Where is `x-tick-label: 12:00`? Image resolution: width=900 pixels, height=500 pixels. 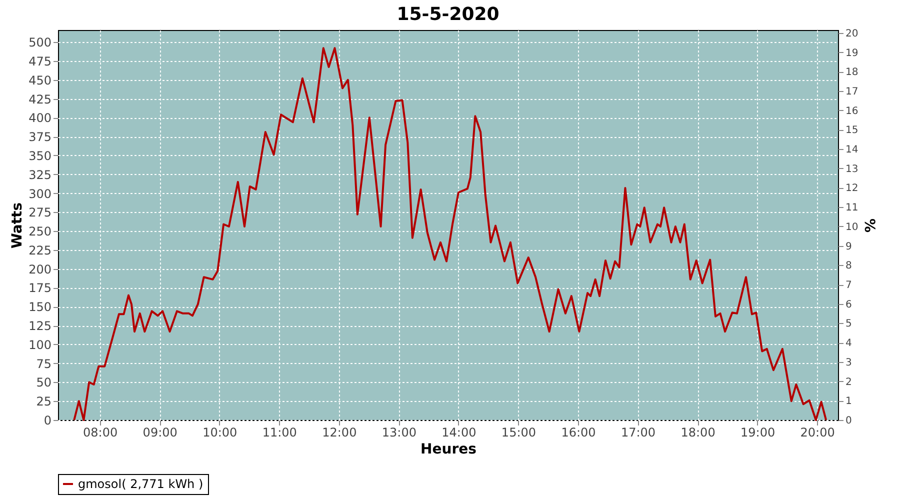 x-tick-label: 12:00 is located at coordinates (339, 433).